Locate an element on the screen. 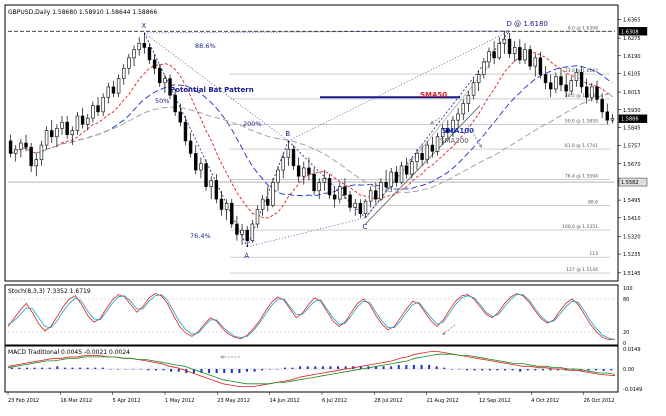 The height and width of the screenshot is (416, 666). sma50-label: SMA50 is located at coordinates (433, 95).